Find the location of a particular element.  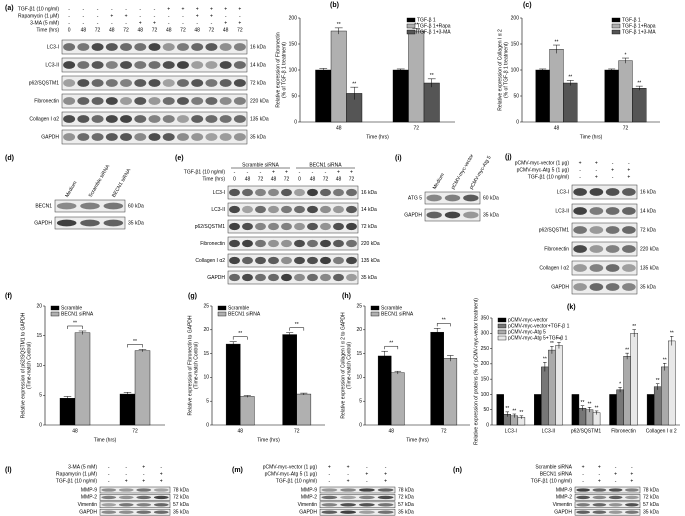

band-label: LC3-II is located at coordinates (218, 210).